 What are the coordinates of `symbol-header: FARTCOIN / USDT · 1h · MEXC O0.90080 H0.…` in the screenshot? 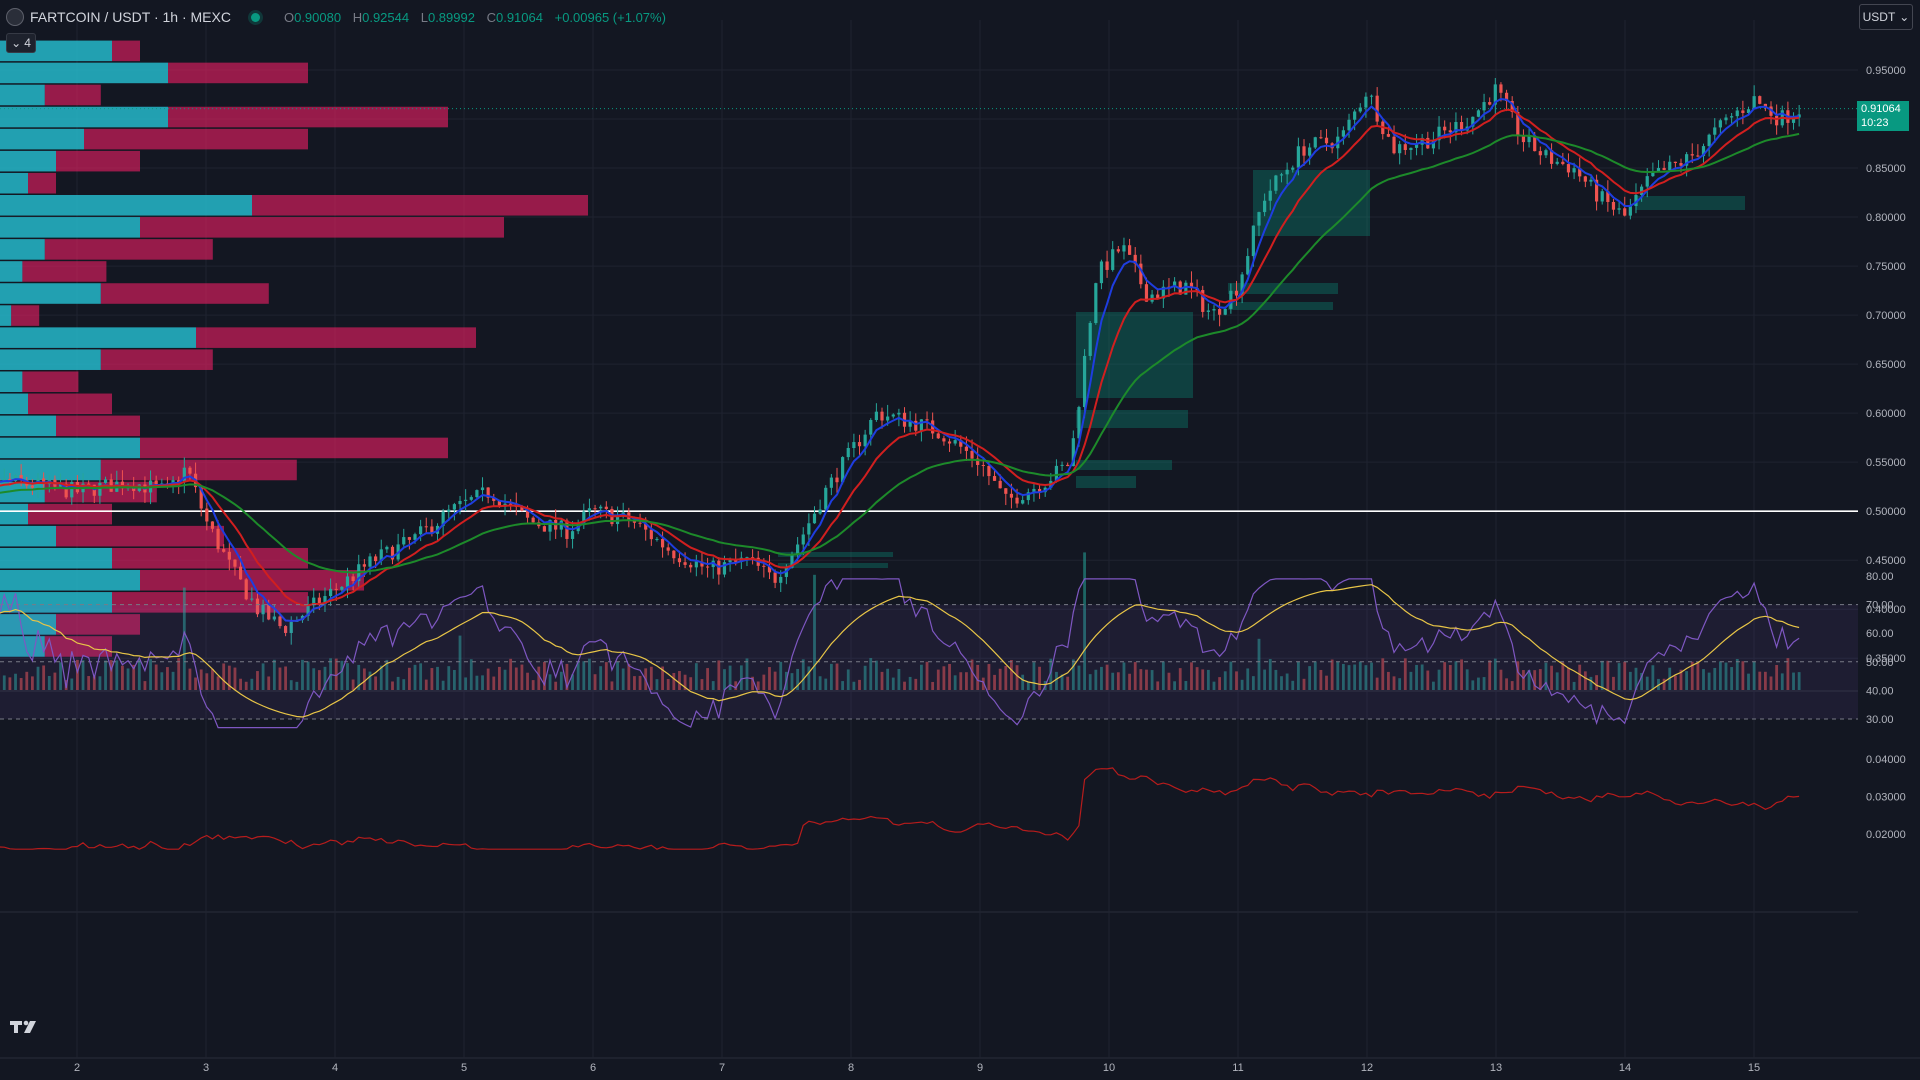 It's located at (336, 17).